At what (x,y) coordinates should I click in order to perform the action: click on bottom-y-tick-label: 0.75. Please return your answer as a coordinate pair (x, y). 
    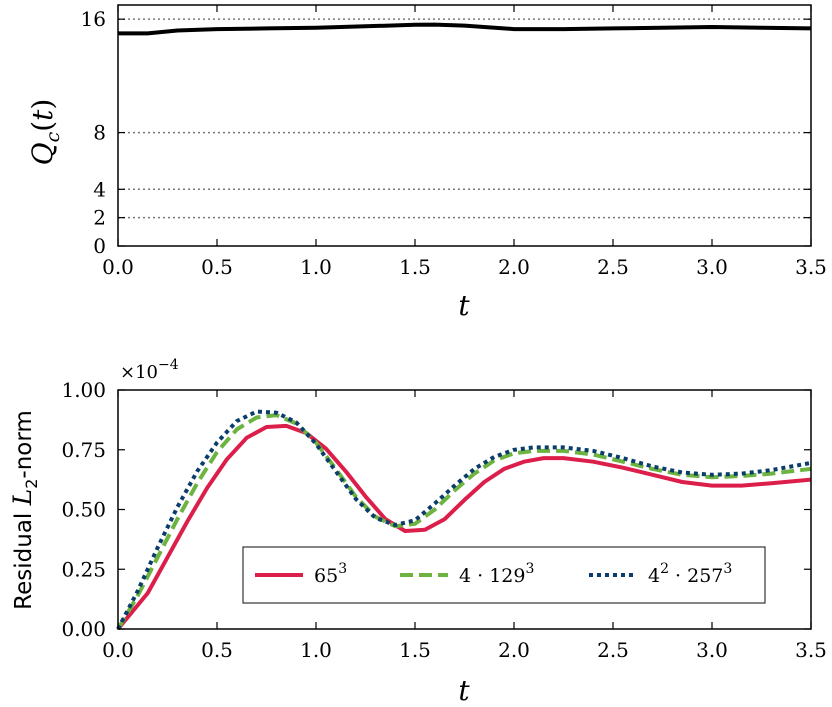
    Looking at the image, I should click on (83, 450).